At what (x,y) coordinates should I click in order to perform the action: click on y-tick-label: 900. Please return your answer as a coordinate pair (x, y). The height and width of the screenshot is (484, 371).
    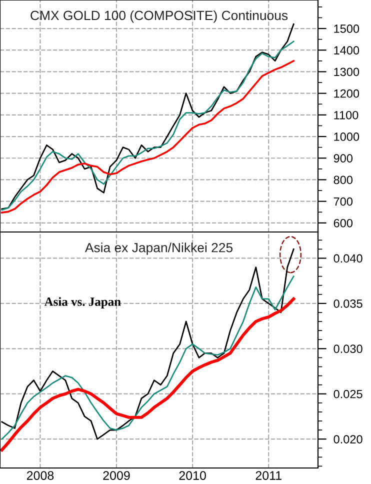
    Looking at the image, I should click on (343, 158).